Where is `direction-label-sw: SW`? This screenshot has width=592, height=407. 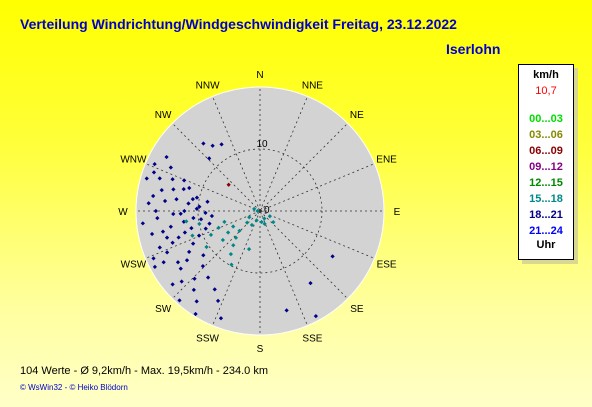 direction-label-sw: SW is located at coordinates (163, 309).